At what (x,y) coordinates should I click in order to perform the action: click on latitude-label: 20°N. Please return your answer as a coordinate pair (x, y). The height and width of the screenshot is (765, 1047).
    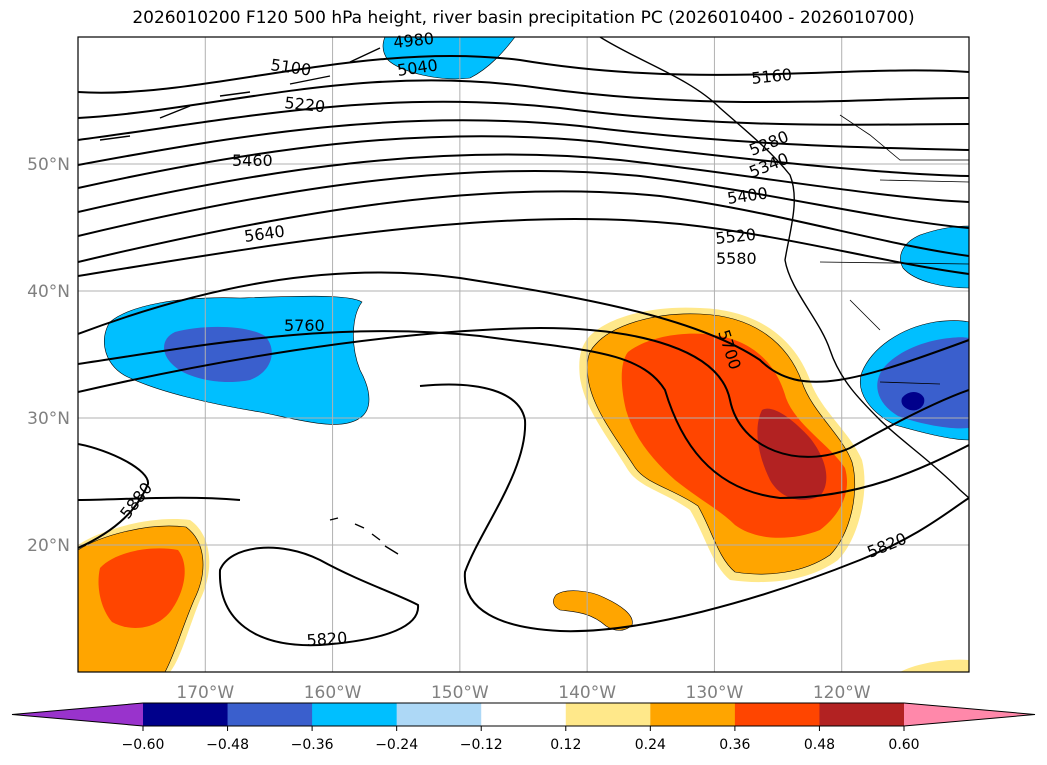
    Looking at the image, I should click on (48, 546).